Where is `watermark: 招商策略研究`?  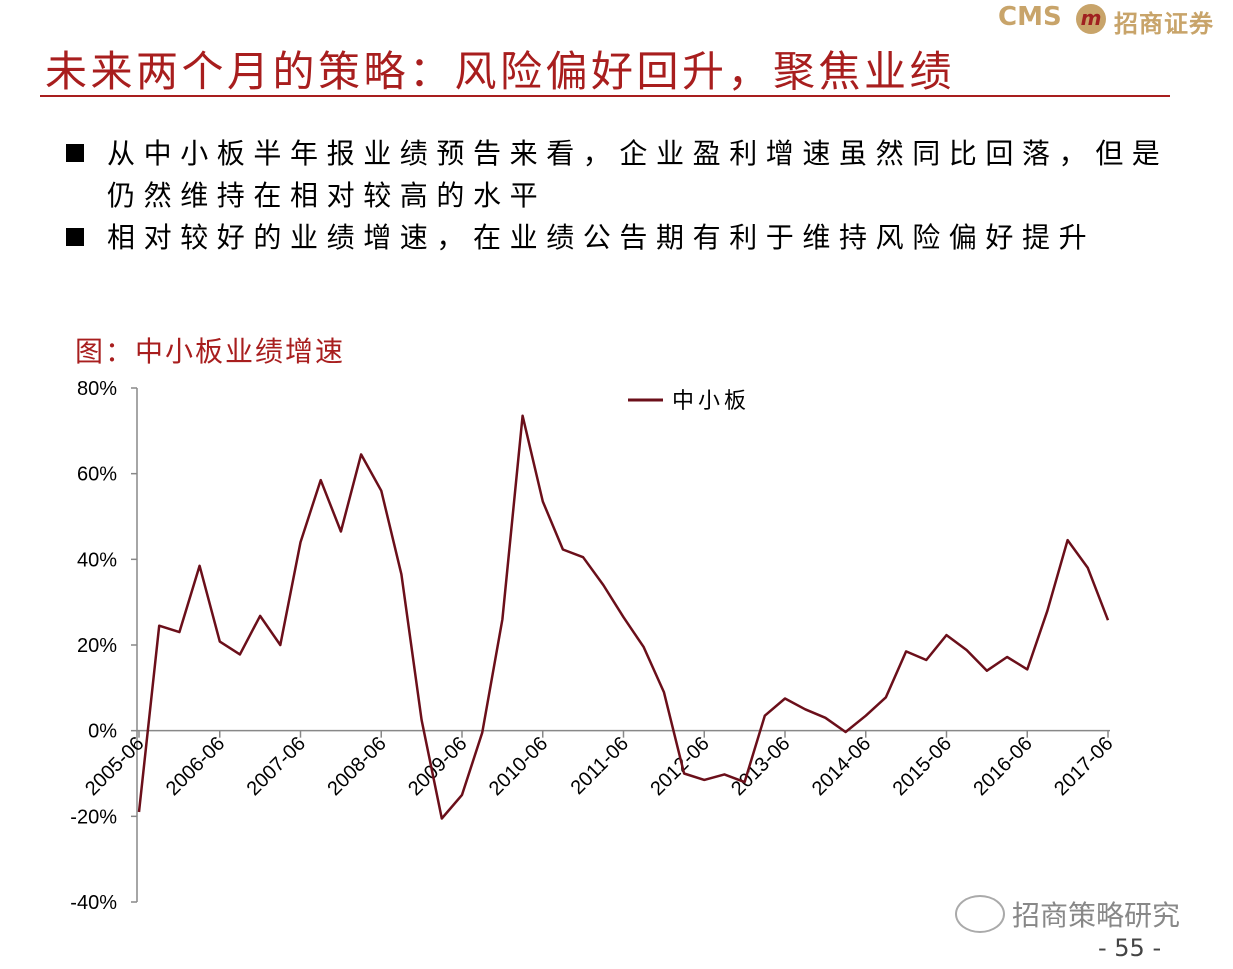 watermark: 招商策略研究 is located at coordinates (1096, 915).